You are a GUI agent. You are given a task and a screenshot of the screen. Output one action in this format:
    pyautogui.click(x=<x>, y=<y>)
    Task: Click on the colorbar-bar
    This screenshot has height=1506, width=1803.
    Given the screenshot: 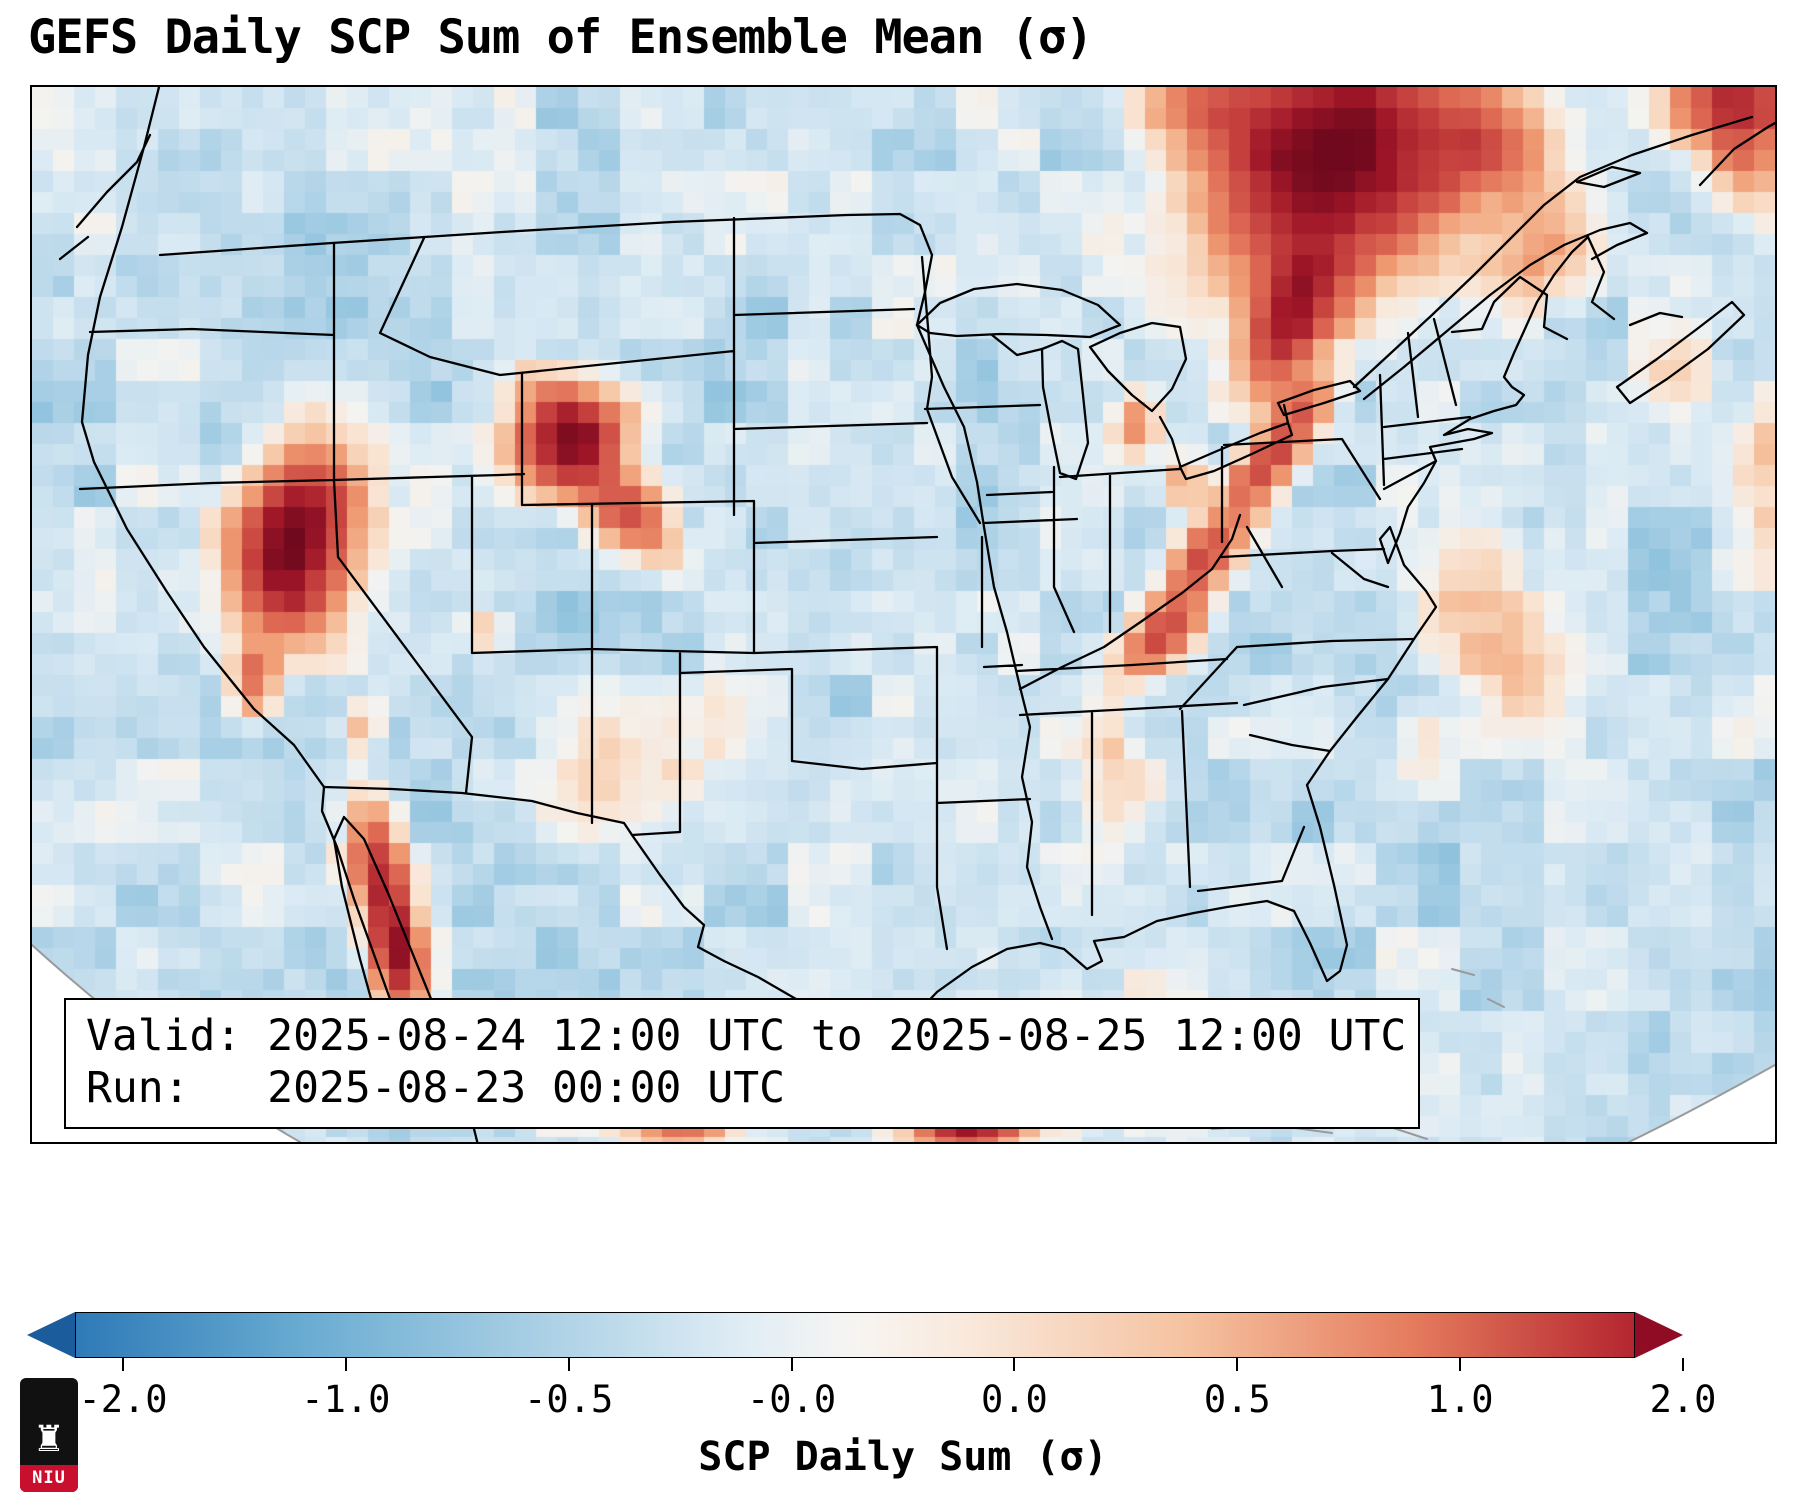 What is the action you would take?
    pyautogui.click(x=855, y=1335)
    